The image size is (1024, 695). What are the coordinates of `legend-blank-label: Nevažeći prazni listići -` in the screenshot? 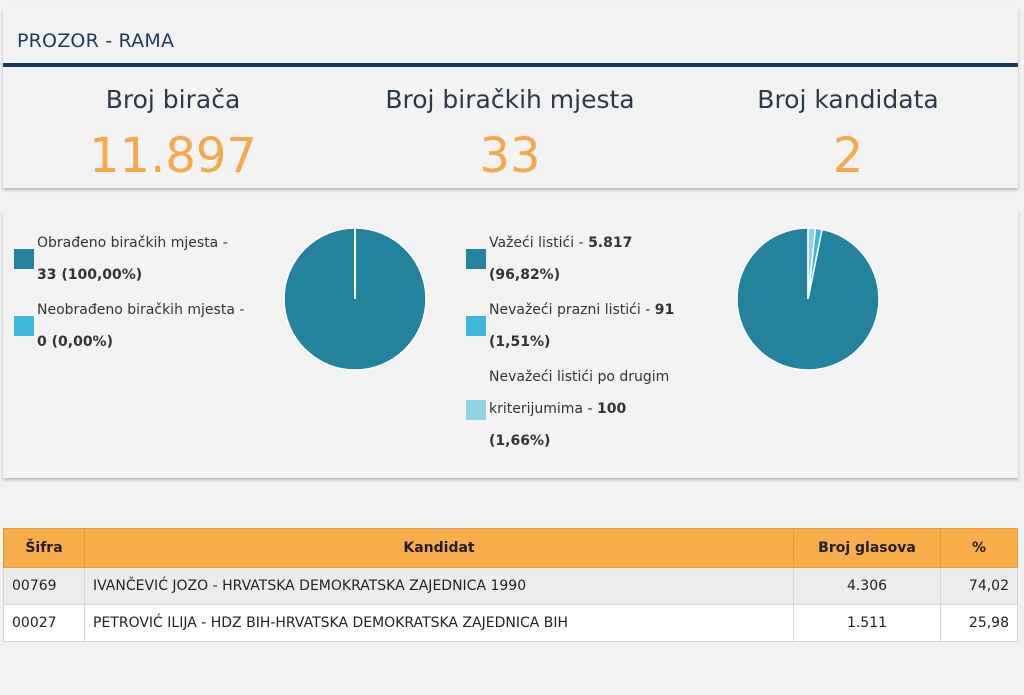 It's located at (572, 310).